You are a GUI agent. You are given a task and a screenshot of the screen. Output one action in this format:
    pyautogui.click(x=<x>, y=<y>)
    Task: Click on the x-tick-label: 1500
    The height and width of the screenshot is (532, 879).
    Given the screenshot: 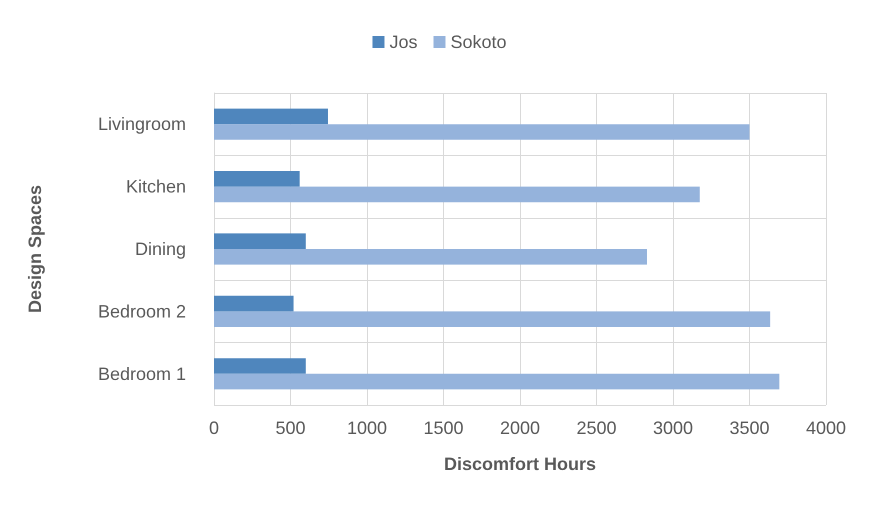 What is the action you would take?
    pyautogui.click(x=443, y=428)
    